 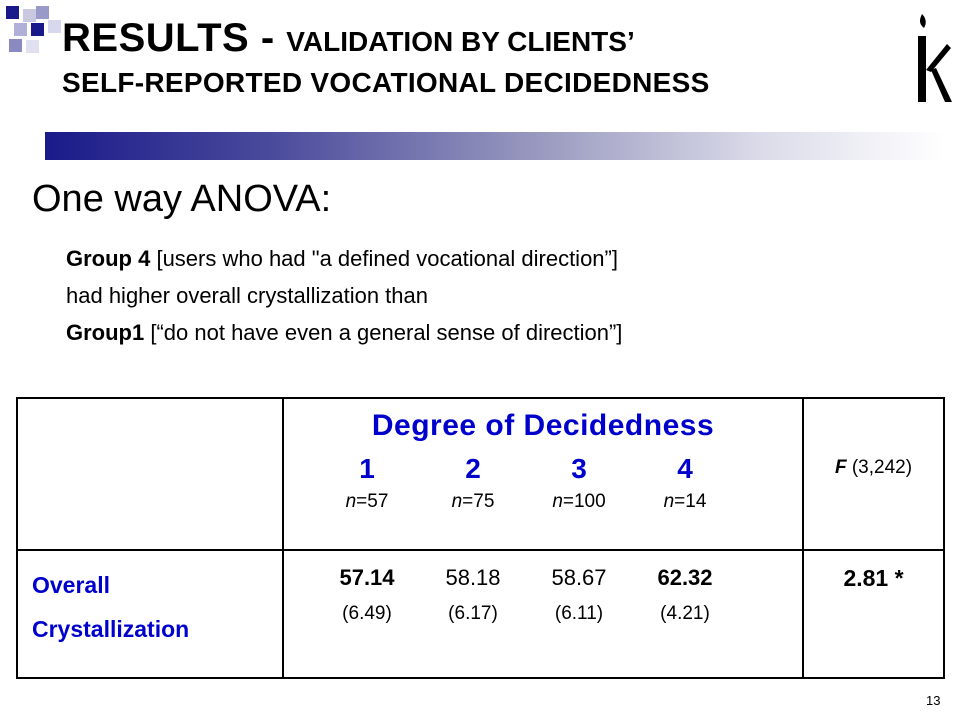 I want to click on group-column-4: 4 n=14, so click(x=685, y=478).